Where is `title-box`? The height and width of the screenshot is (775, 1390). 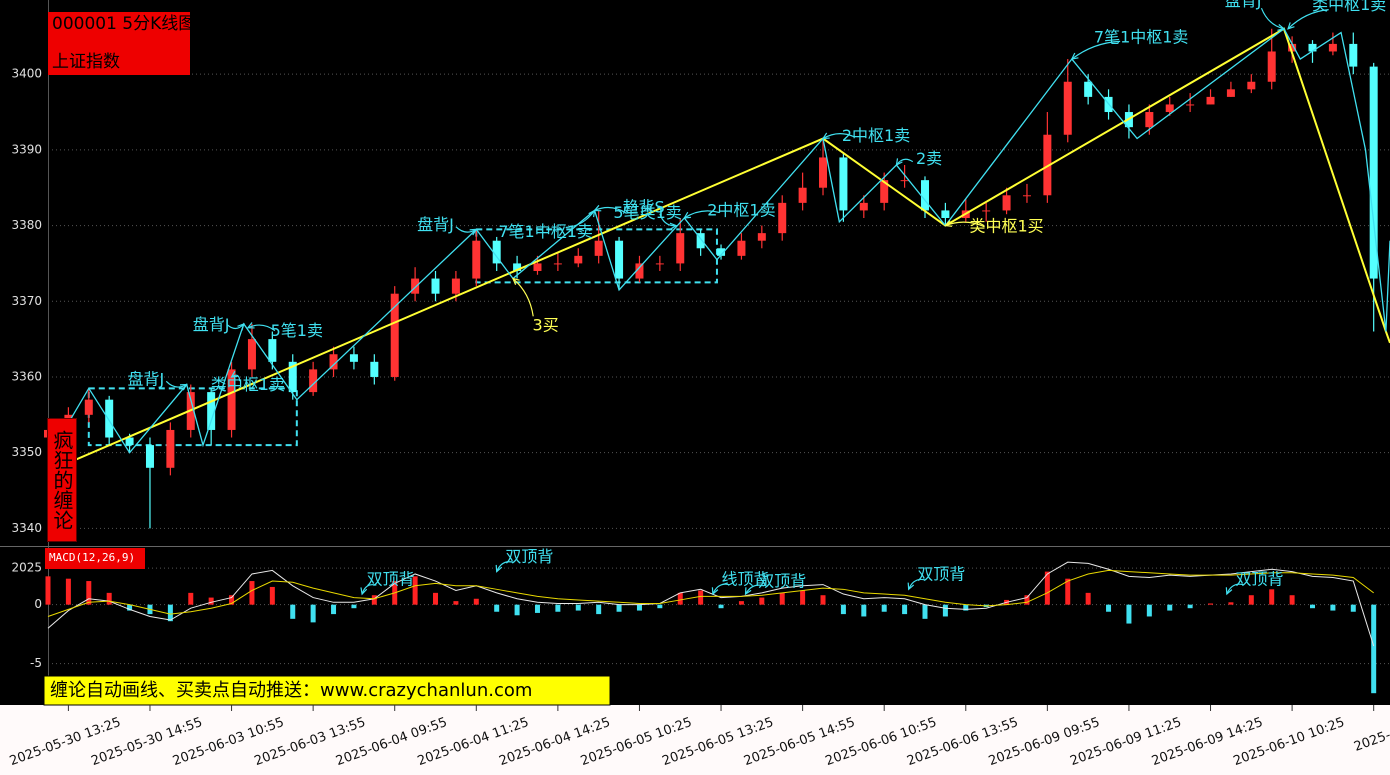 title-box is located at coordinates (119, 43).